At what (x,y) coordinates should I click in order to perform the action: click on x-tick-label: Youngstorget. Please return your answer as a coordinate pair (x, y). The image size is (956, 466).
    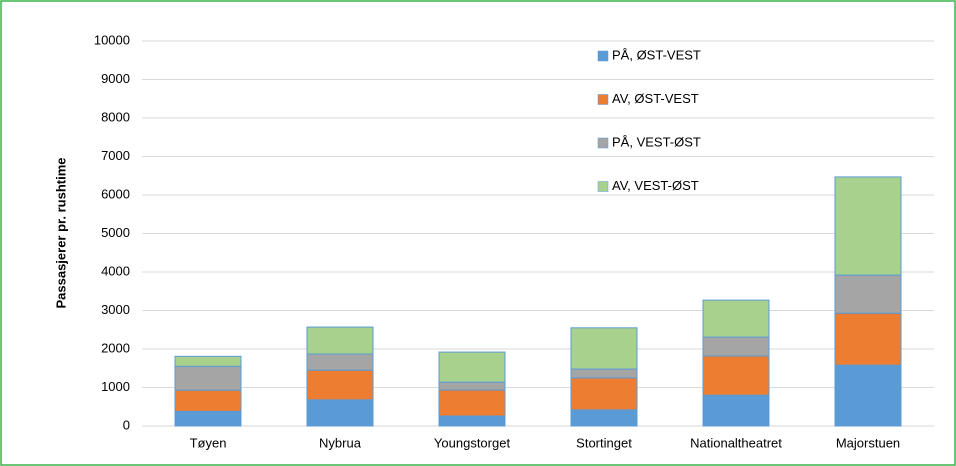
    Looking at the image, I should click on (472, 442).